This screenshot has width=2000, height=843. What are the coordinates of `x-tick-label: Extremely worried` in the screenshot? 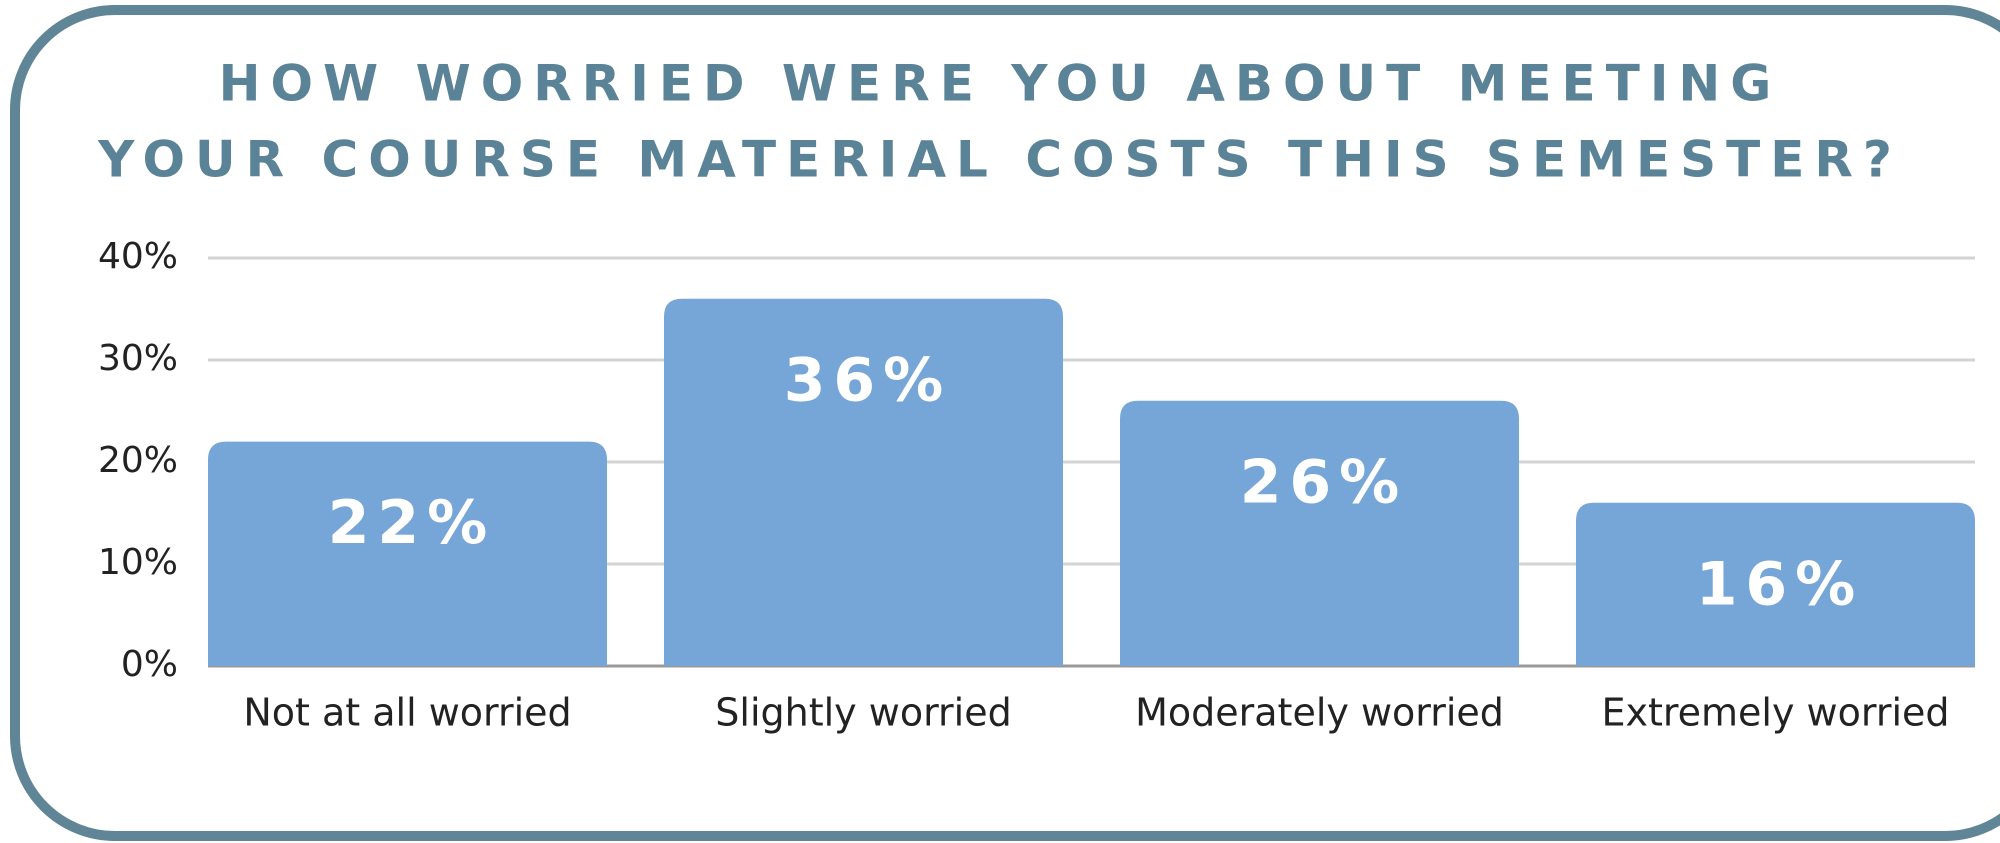 It's located at (1775, 713).